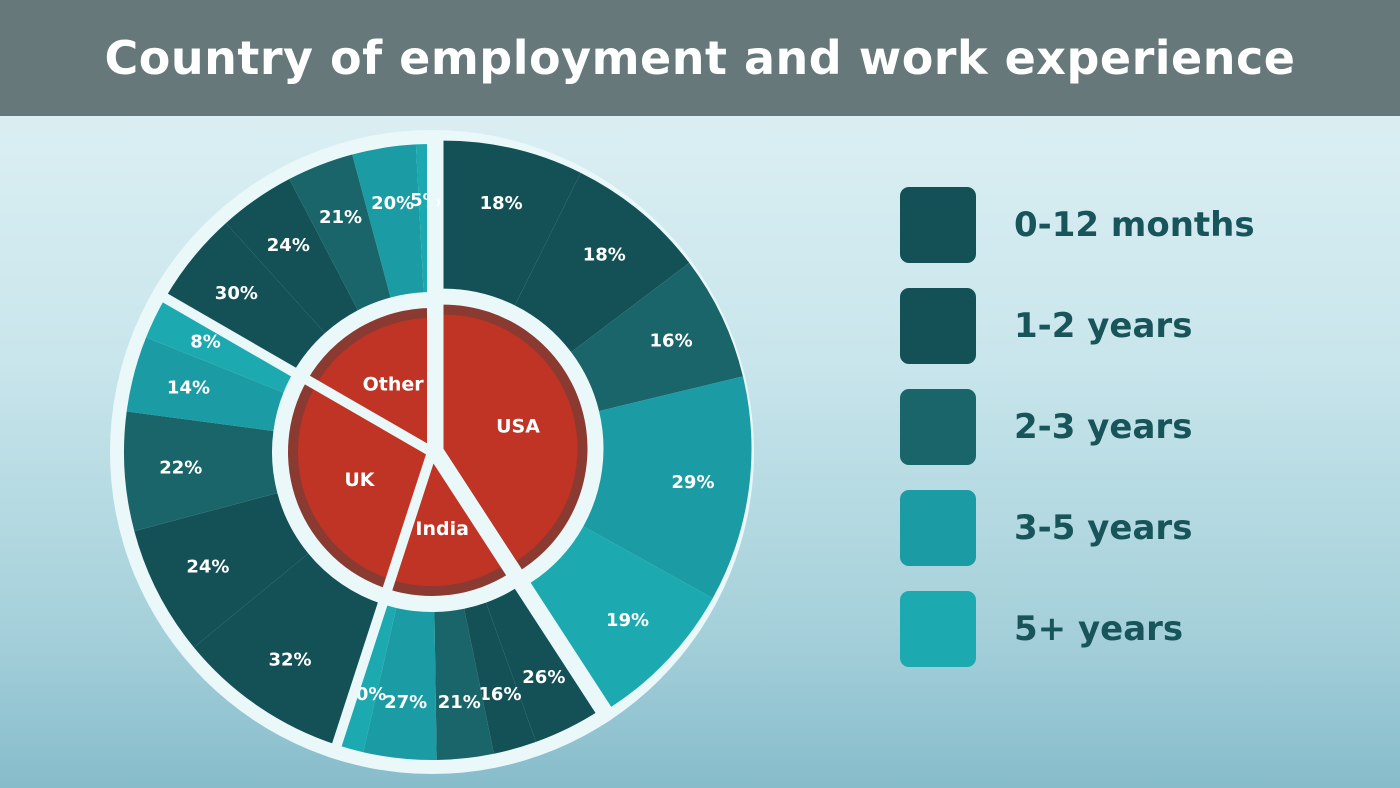  What do you see at coordinates (1134, 225) in the screenshot?
I see `legend-label: 0-12 months` at bounding box center [1134, 225].